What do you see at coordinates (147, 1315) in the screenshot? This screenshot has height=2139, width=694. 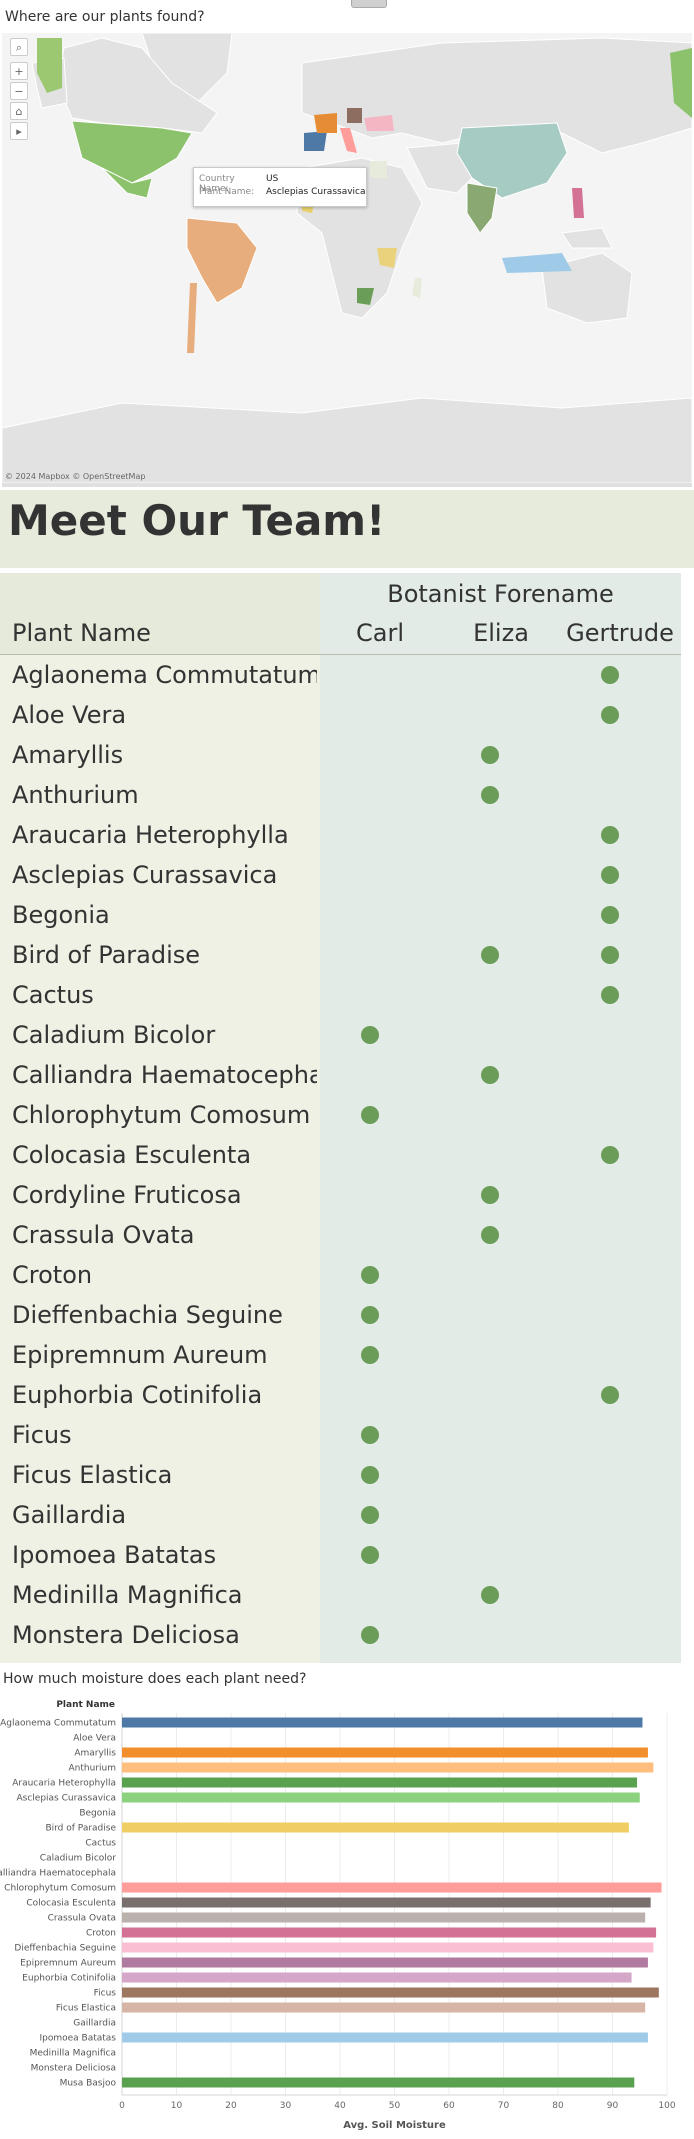 I see `plant-row-label: Dieffenbachia Seguine` at bounding box center [147, 1315].